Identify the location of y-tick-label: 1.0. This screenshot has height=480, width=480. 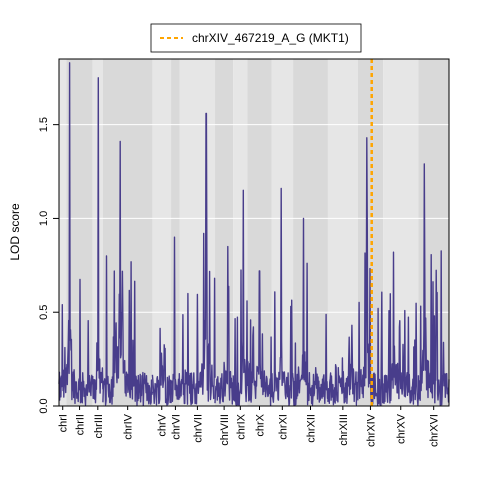
(44, 218).